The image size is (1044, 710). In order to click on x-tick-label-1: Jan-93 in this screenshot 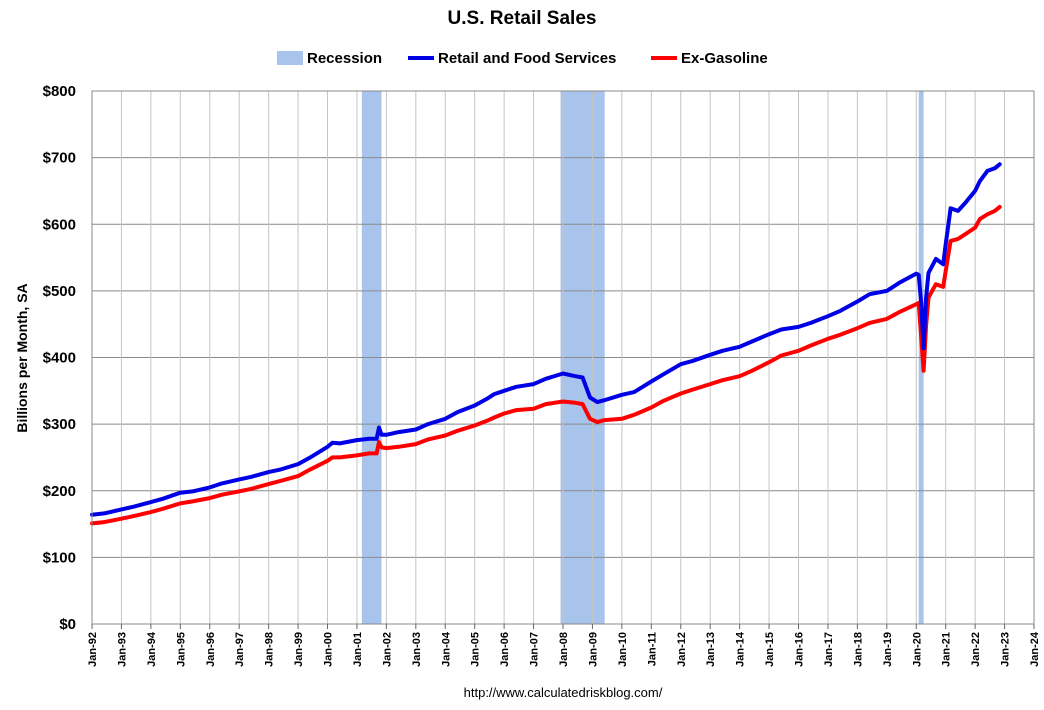, I will do `click(122, 649)`.